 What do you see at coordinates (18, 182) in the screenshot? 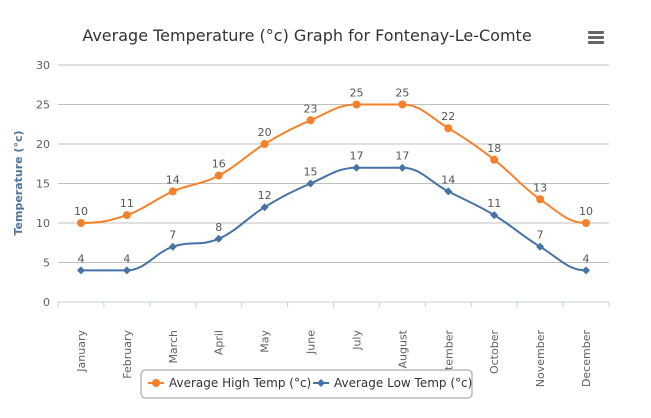
I see `y-axis-title: Temperature (°c)` at bounding box center [18, 182].